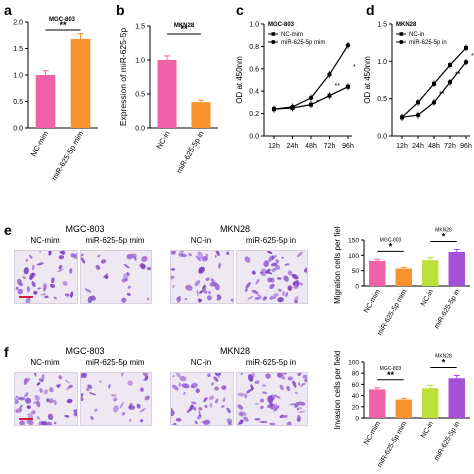  What do you see at coordinates (428, 43) in the screenshot?
I see `d-legend-label: miR-625-5p in` at bounding box center [428, 43].